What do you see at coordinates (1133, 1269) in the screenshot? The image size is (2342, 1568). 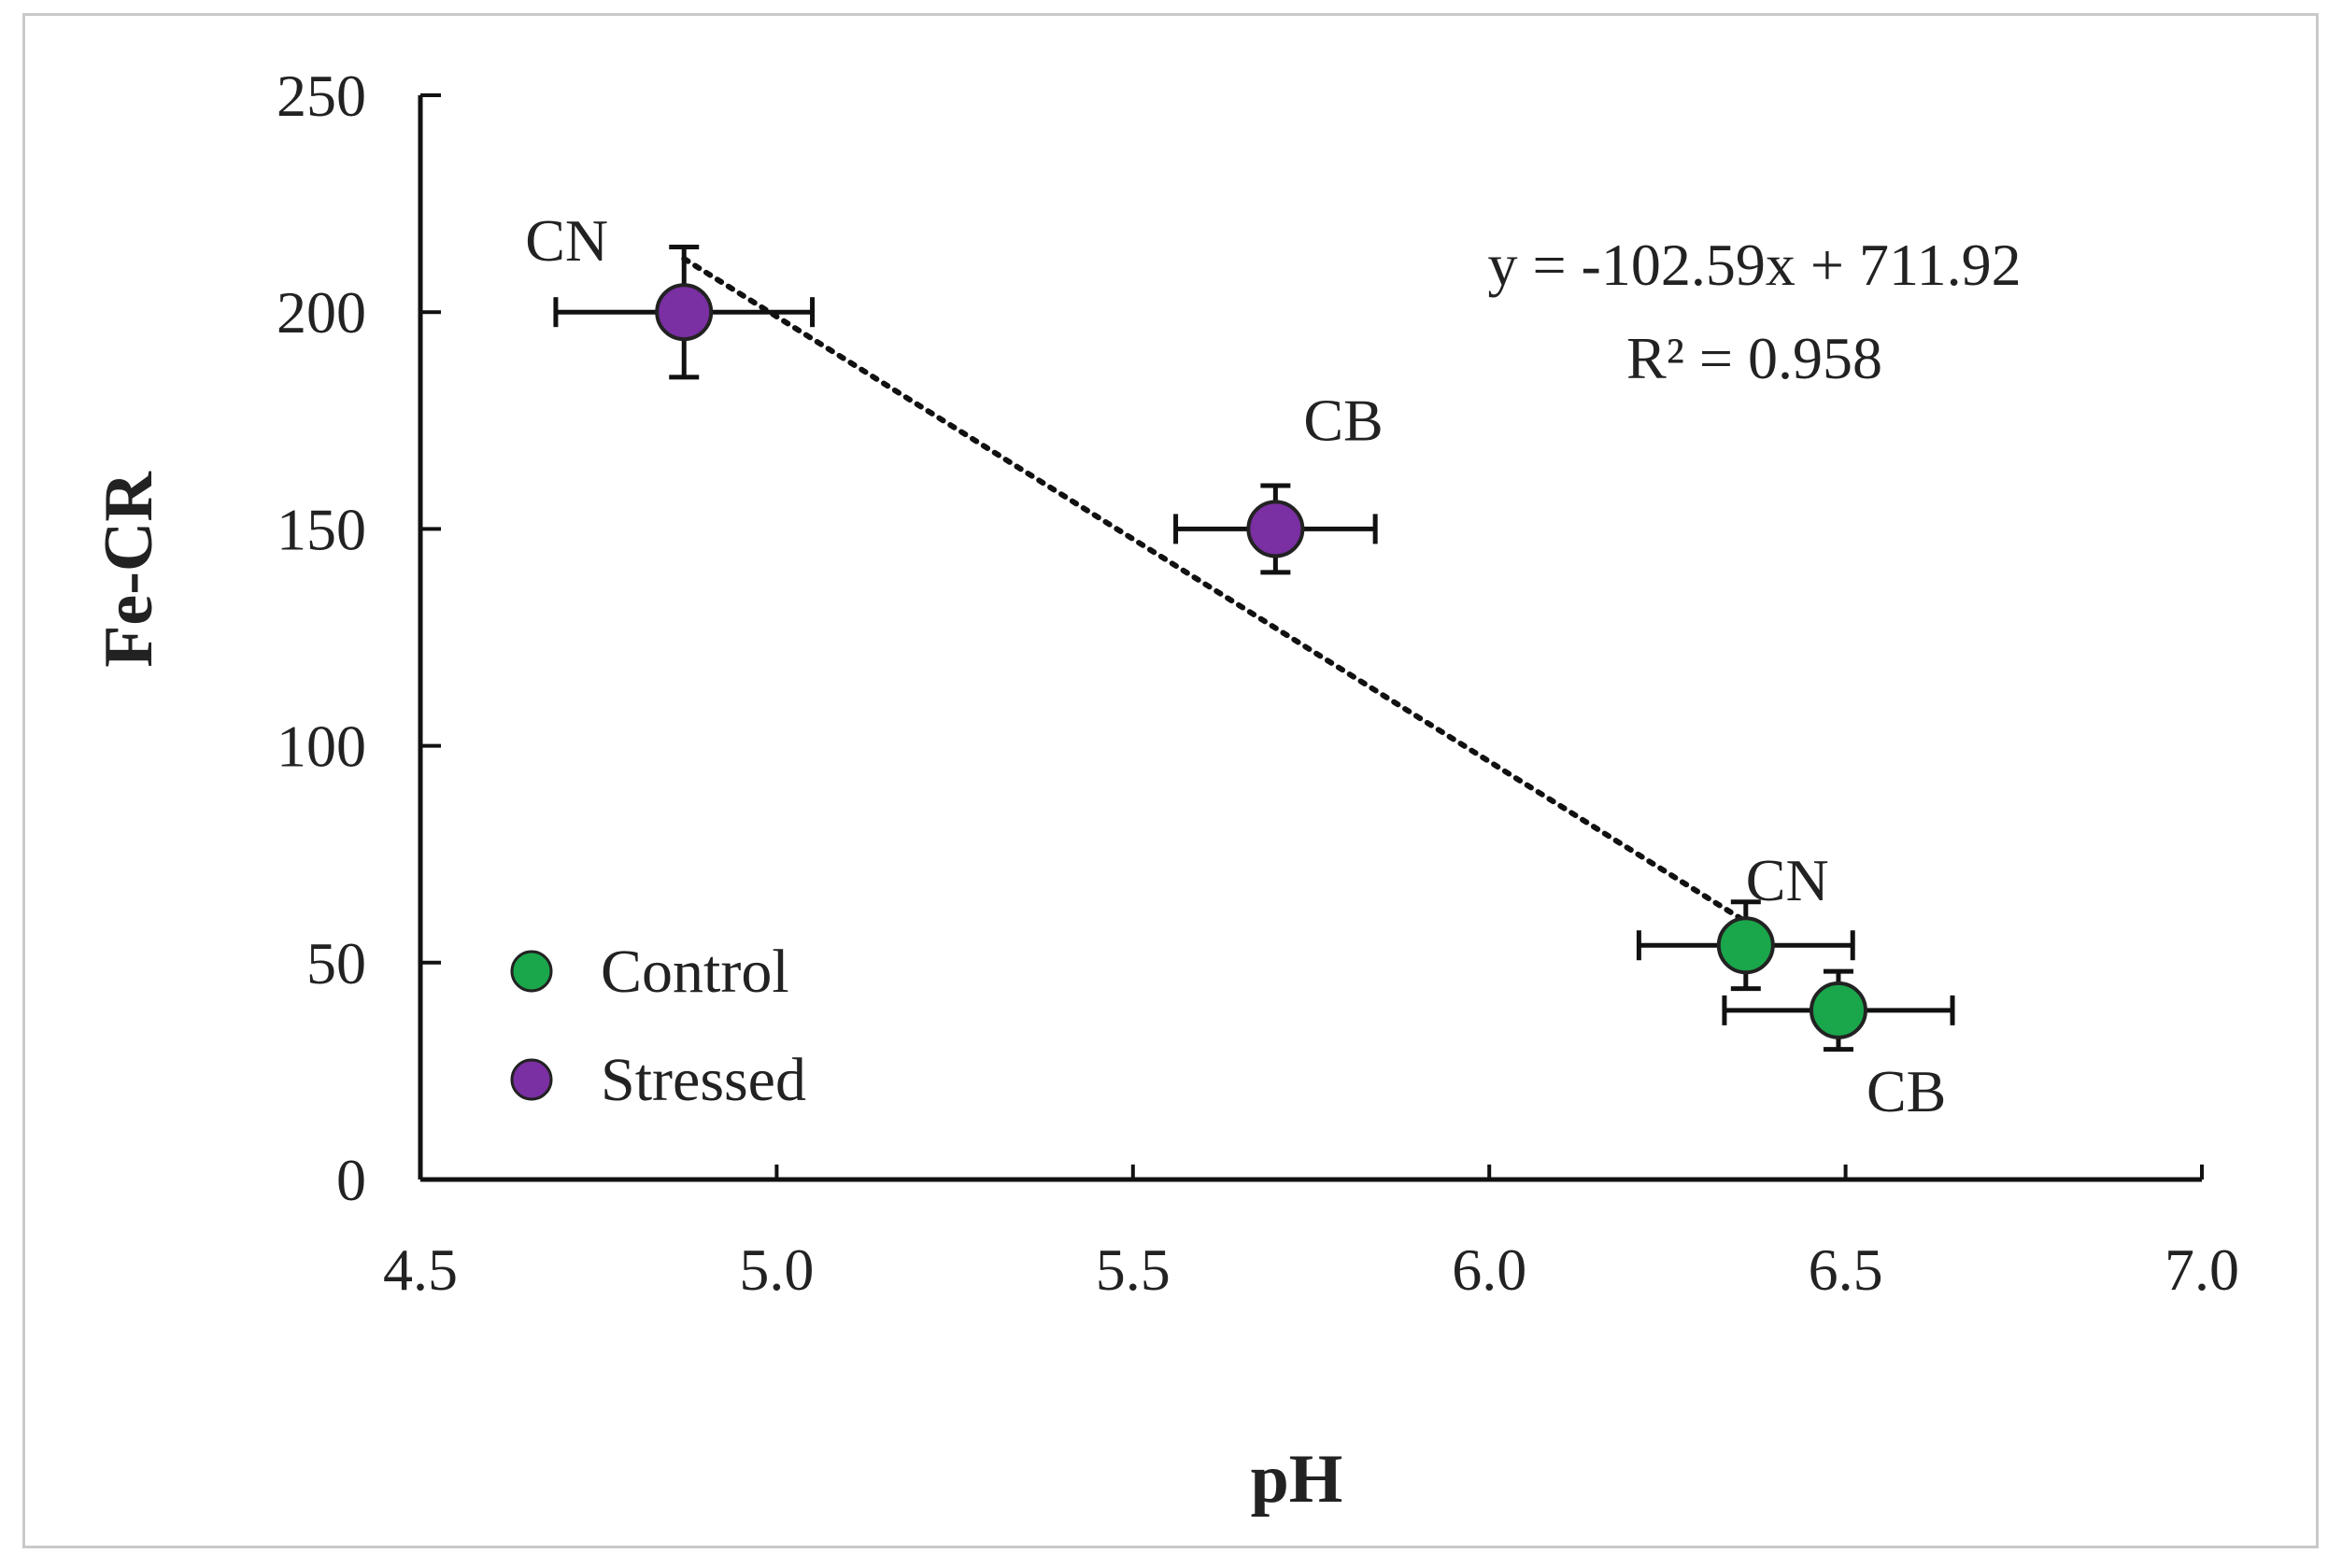 I see `x-tick-label: 5.5` at bounding box center [1133, 1269].